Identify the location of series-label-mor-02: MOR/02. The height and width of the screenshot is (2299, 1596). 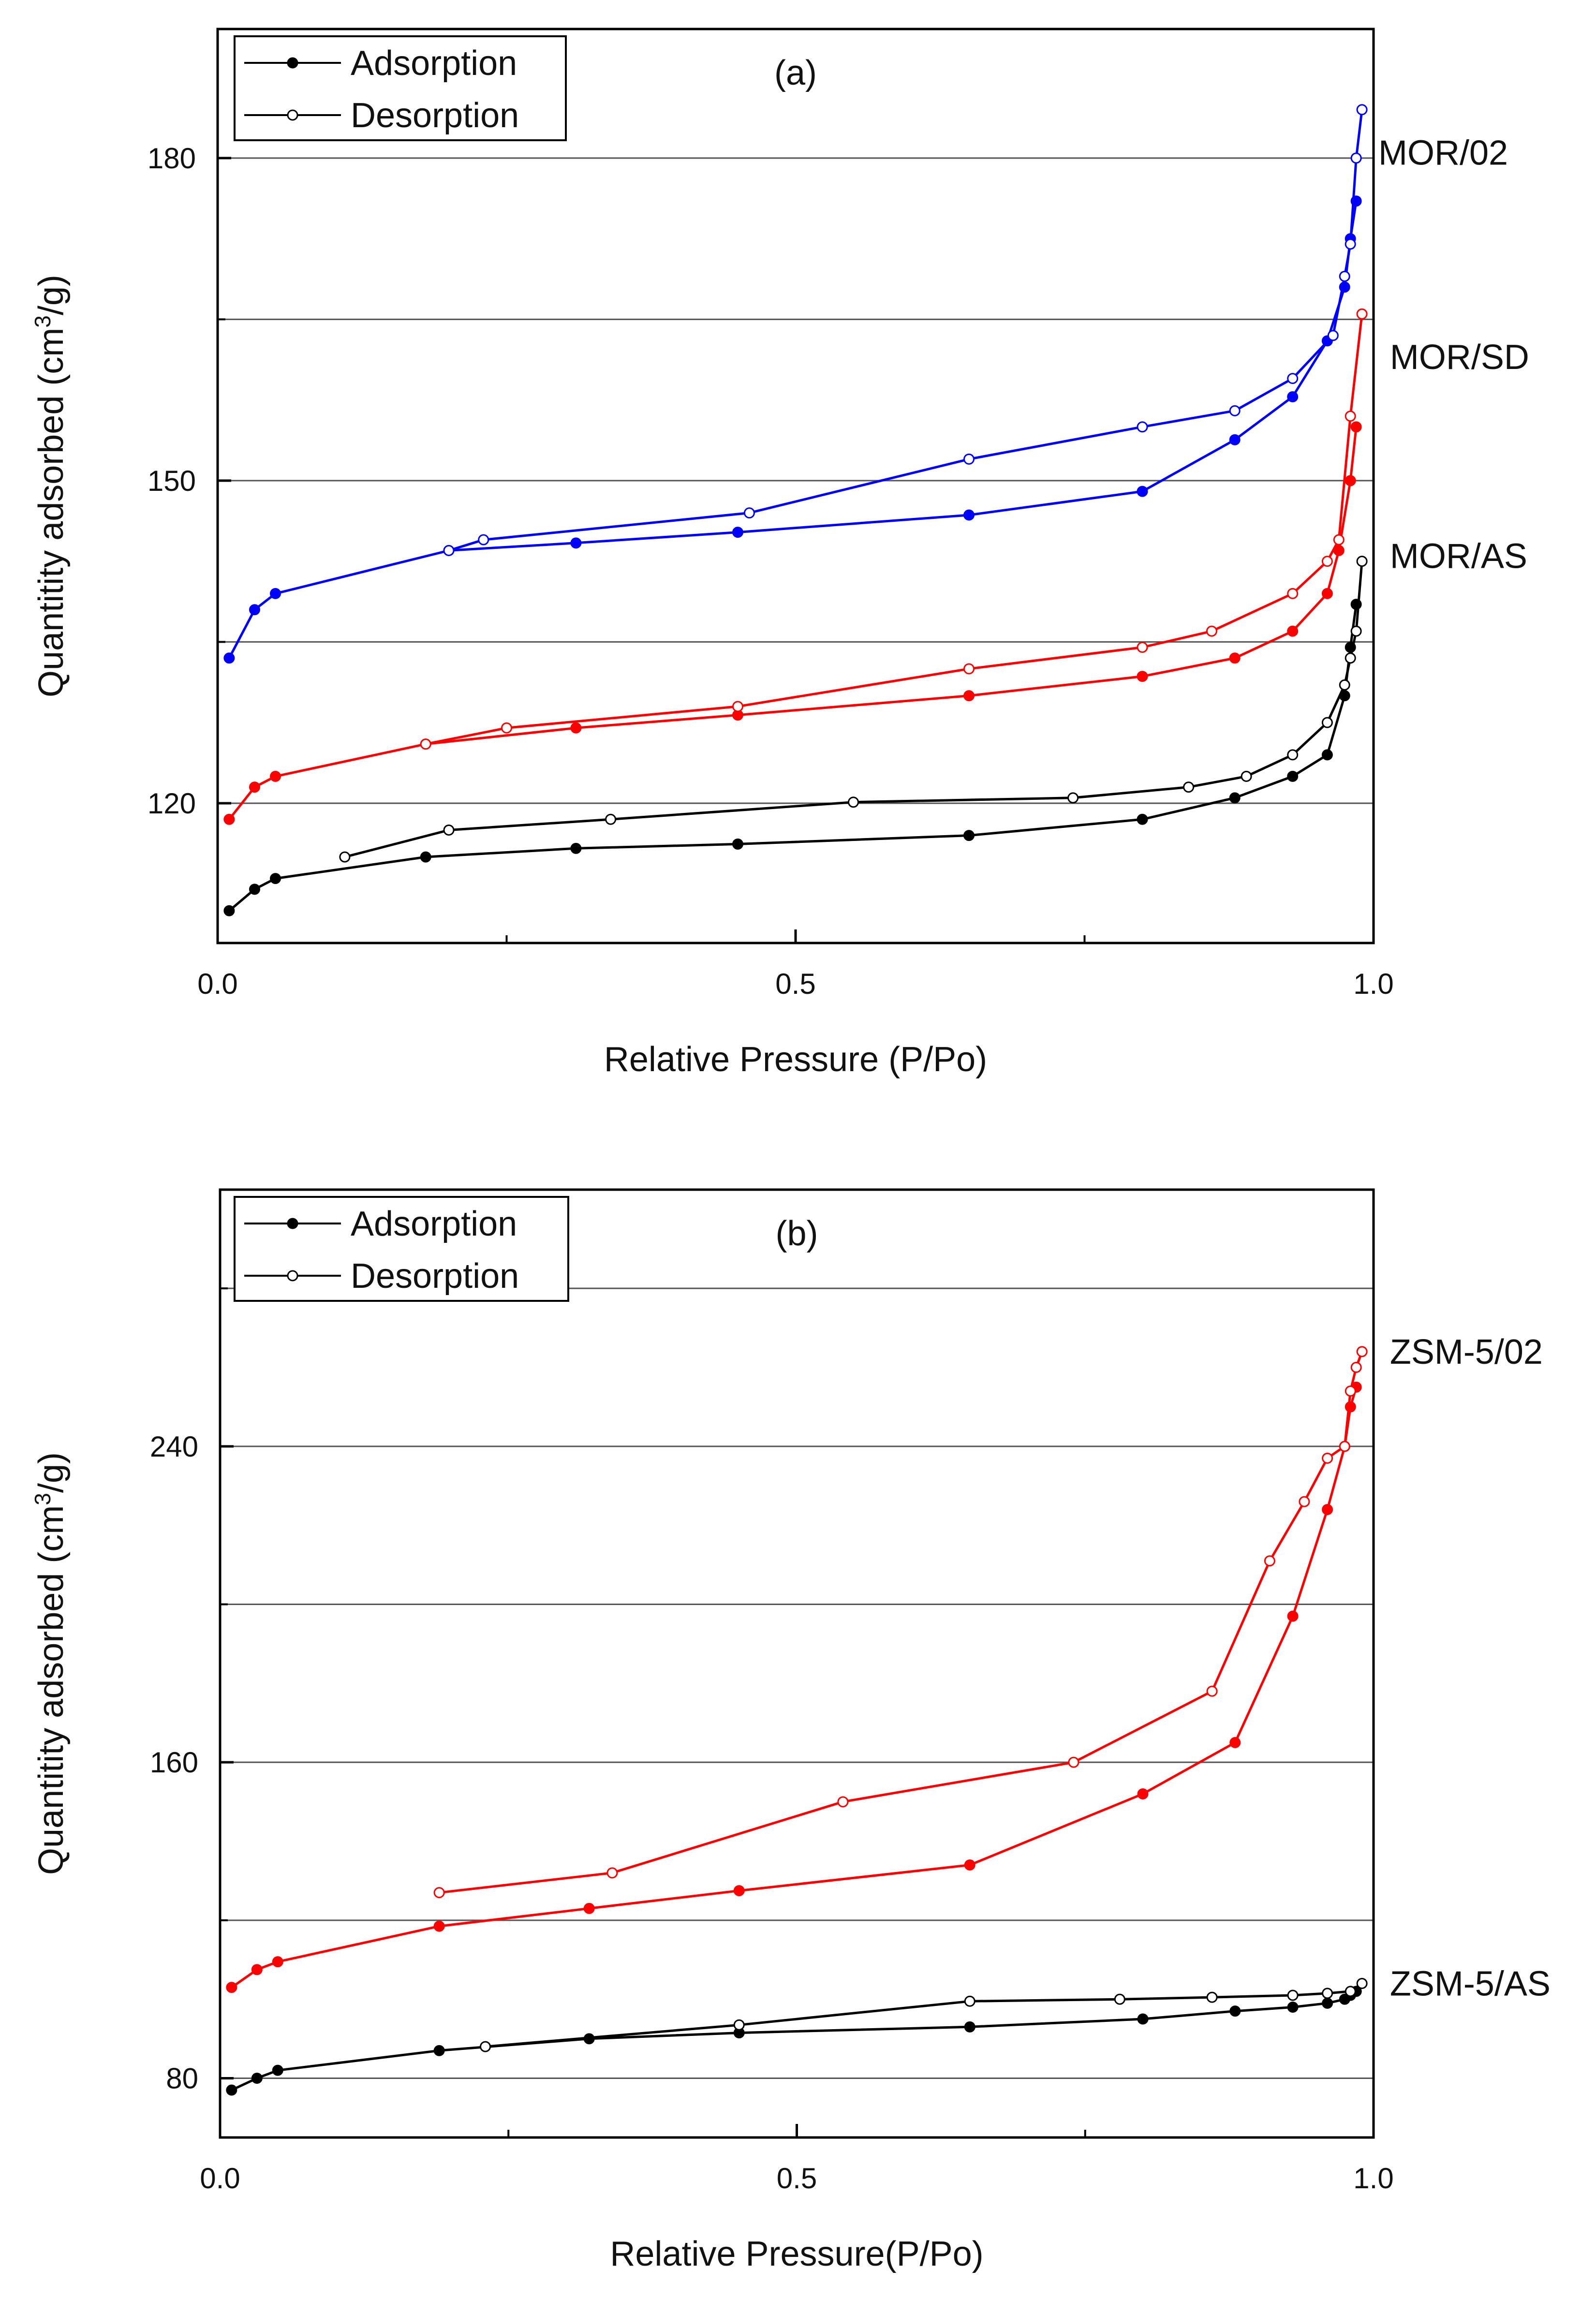
(1443, 153).